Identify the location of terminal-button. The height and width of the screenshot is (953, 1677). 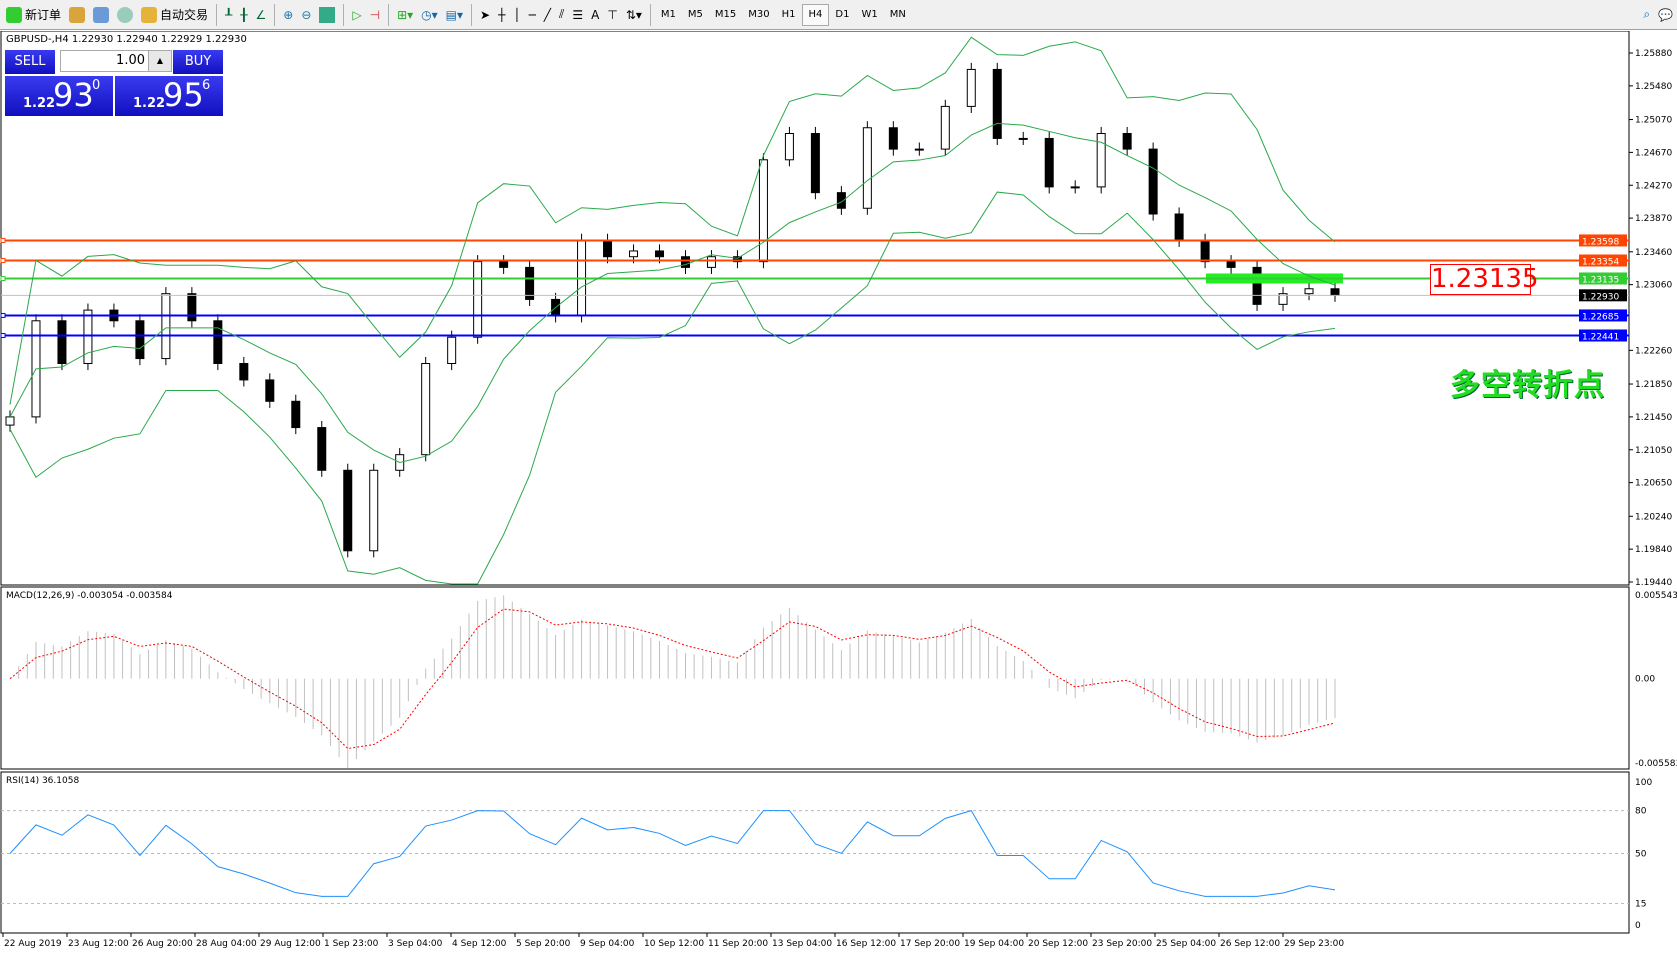
(101, 15).